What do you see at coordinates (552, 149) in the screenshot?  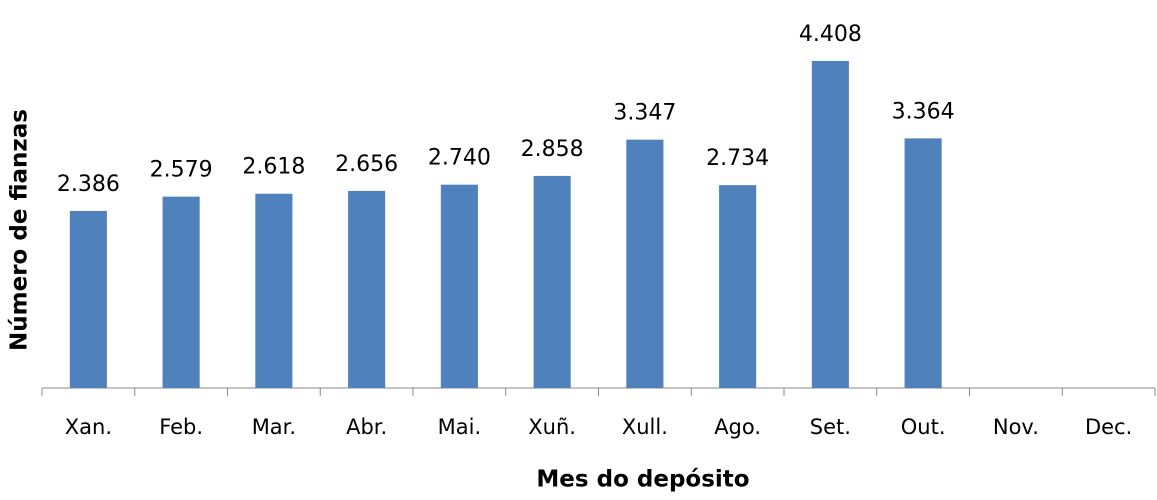 I see `value-label: 2.858` at bounding box center [552, 149].